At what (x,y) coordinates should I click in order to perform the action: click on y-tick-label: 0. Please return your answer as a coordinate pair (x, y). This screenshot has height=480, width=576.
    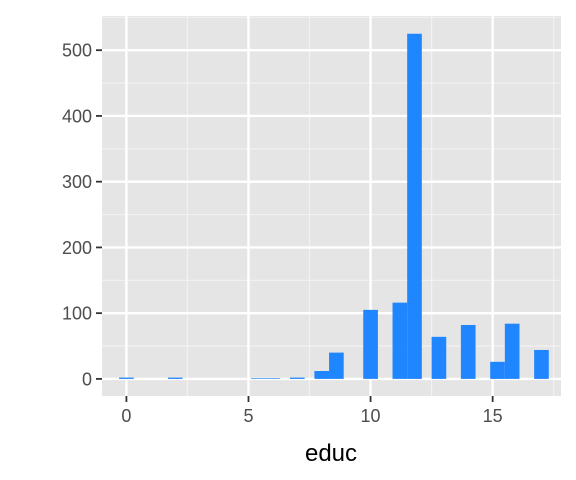
    Looking at the image, I should click on (87, 379).